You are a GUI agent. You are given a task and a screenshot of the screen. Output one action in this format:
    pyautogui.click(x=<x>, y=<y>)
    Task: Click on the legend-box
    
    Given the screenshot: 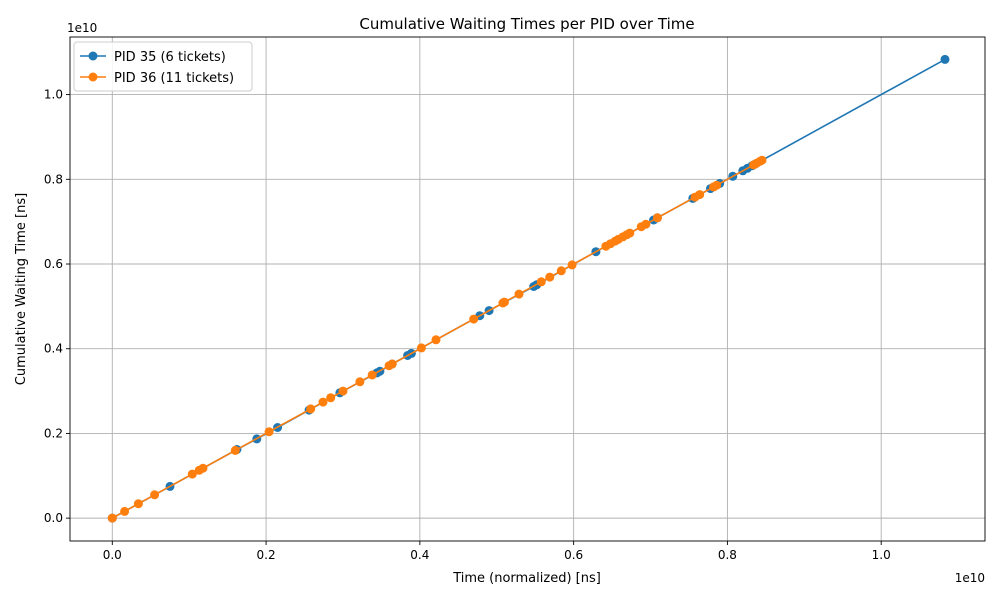 What is the action you would take?
    pyautogui.click(x=163, y=66)
    